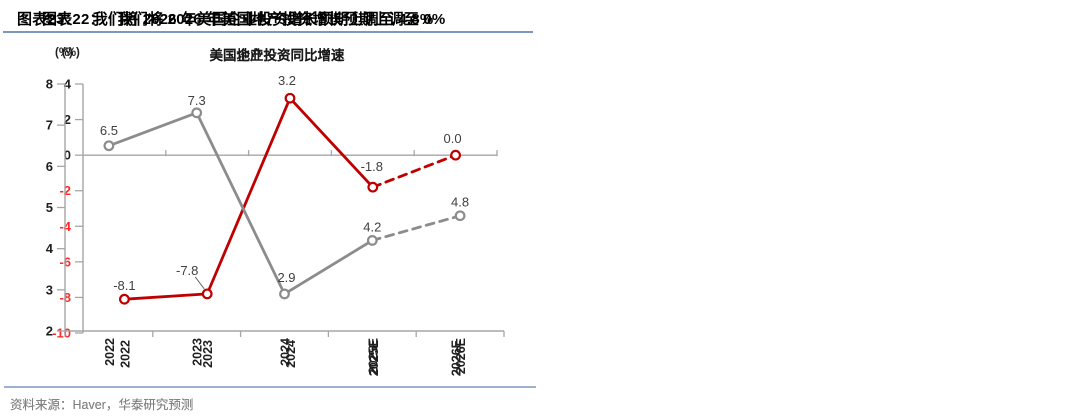 Image resolution: width=1080 pixels, height=418 pixels. What do you see at coordinates (372, 166) in the screenshot?
I see `svg-text: -1.8` at bounding box center [372, 166].